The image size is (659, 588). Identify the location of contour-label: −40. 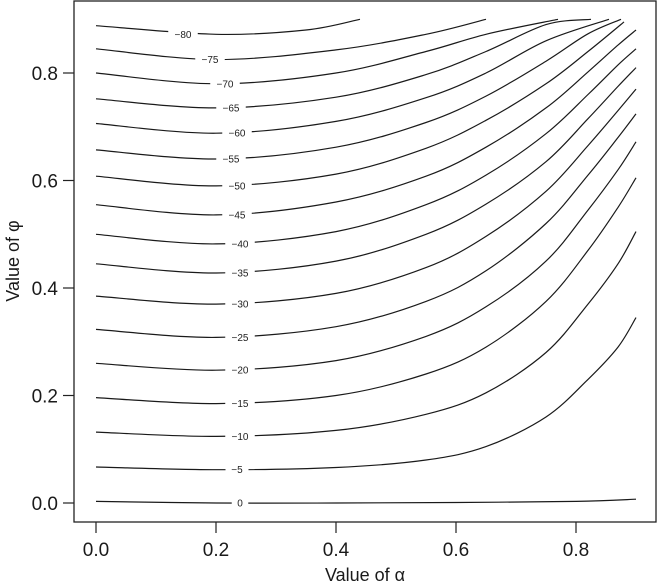
(240, 244).